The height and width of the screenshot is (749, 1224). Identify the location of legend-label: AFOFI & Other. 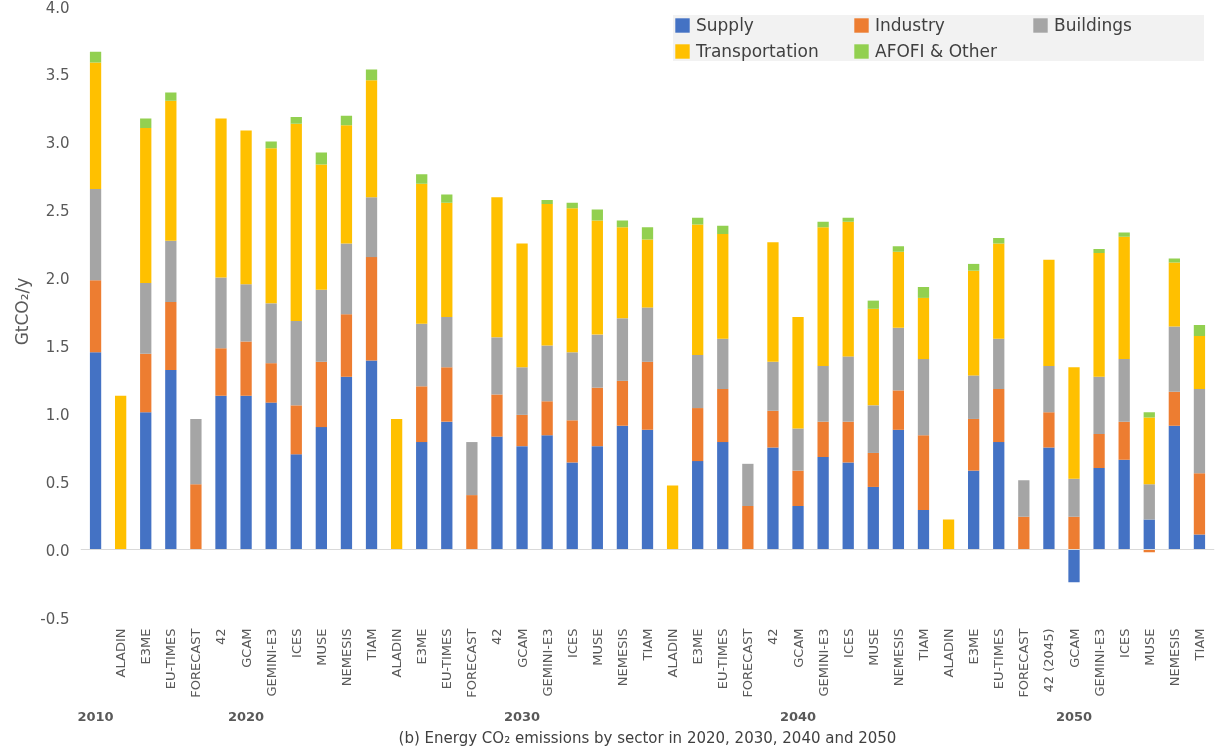
(936, 51).